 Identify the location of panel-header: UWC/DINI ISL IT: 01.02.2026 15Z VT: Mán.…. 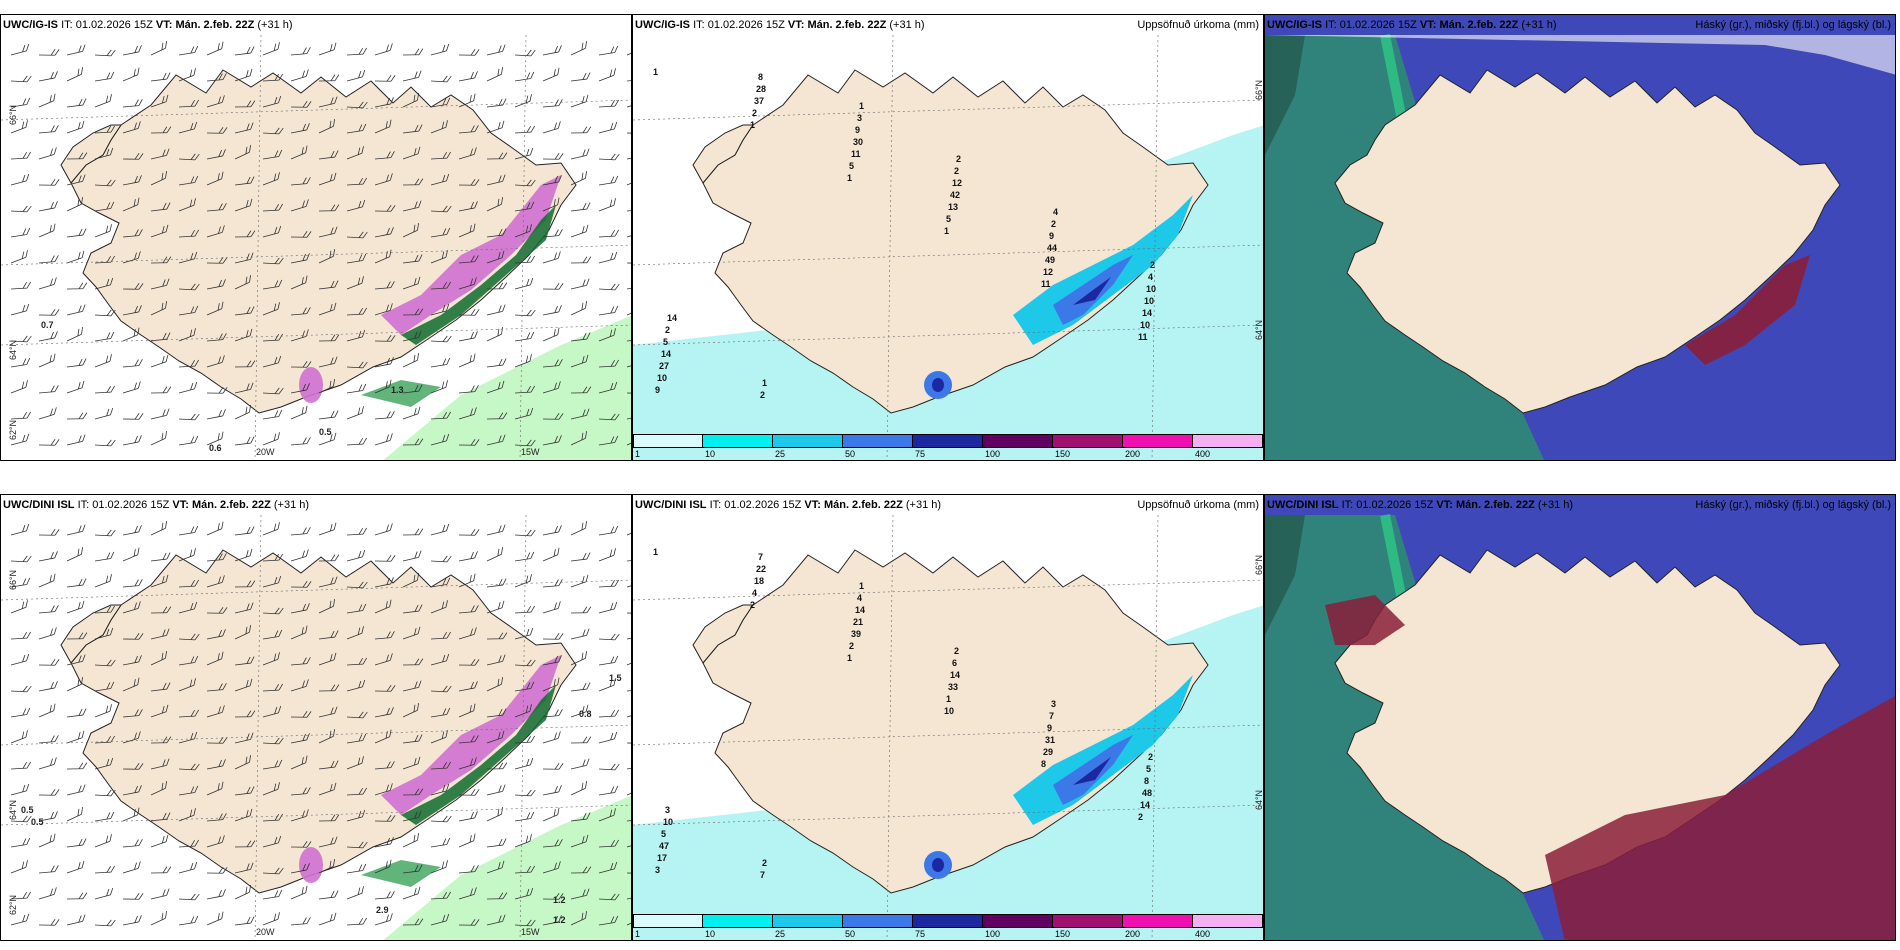
(1580, 505).